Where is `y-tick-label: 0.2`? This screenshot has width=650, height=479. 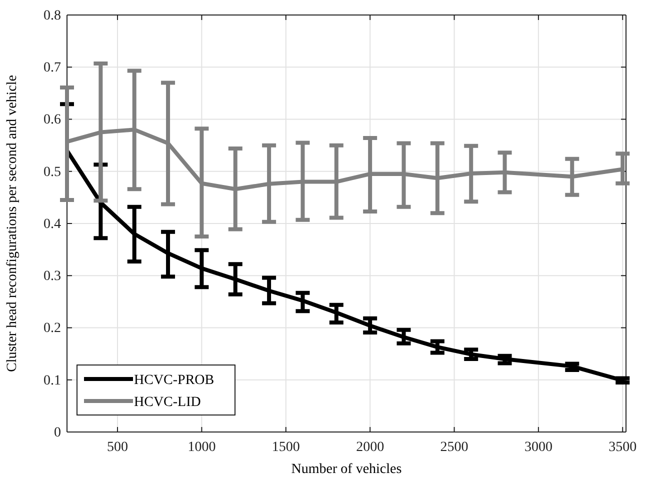
y-tick-label: 0.2 is located at coordinates (52, 328).